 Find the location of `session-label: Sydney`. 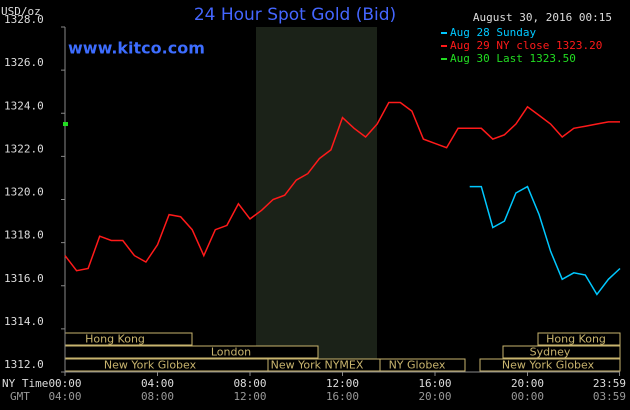

session-label: Sydney is located at coordinates (550, 352).